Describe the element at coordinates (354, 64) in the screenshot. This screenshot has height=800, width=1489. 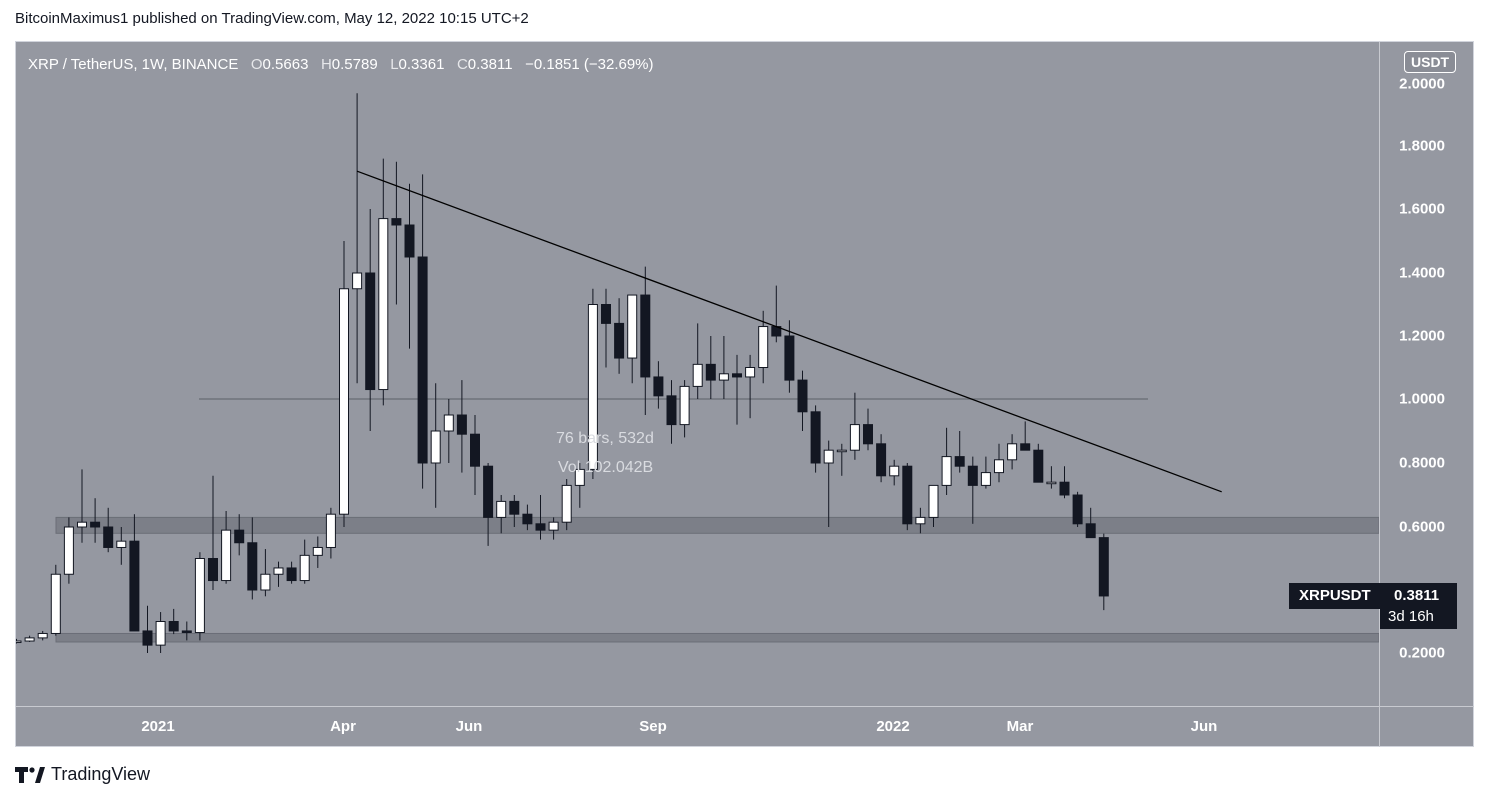
I see `high-value: 0.5789` at that location.